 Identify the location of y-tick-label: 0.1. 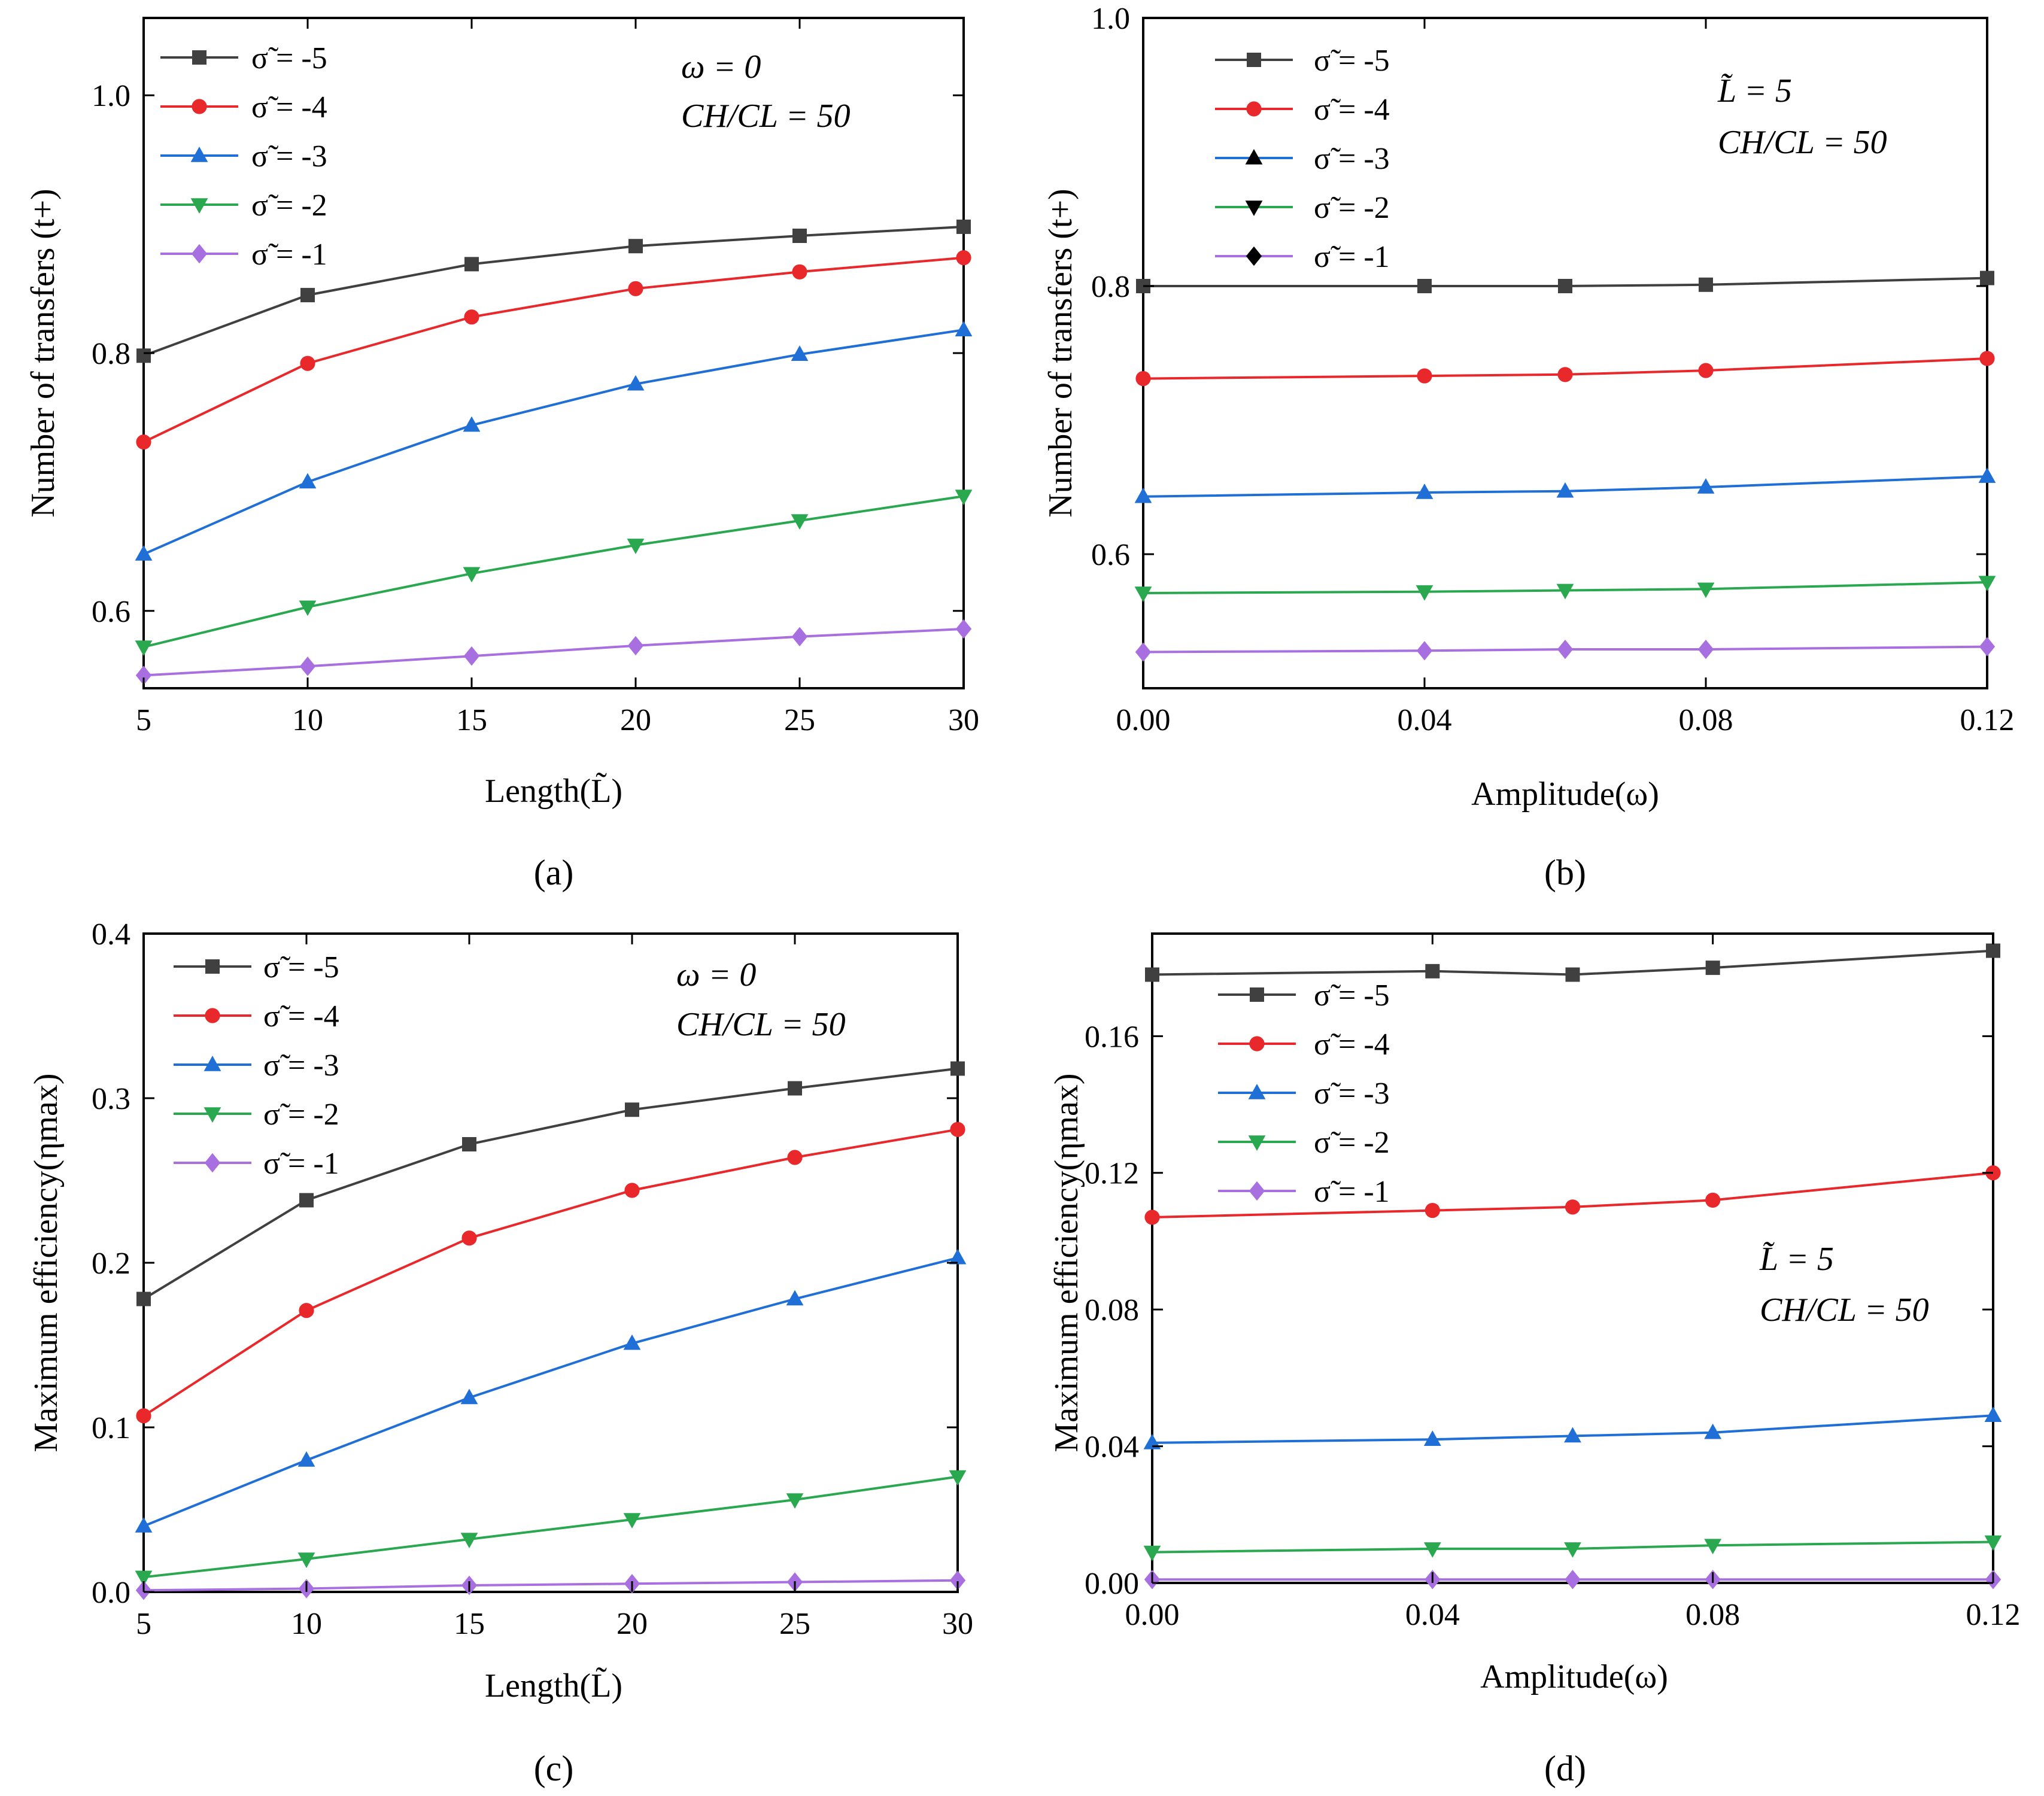
(111, 1428).